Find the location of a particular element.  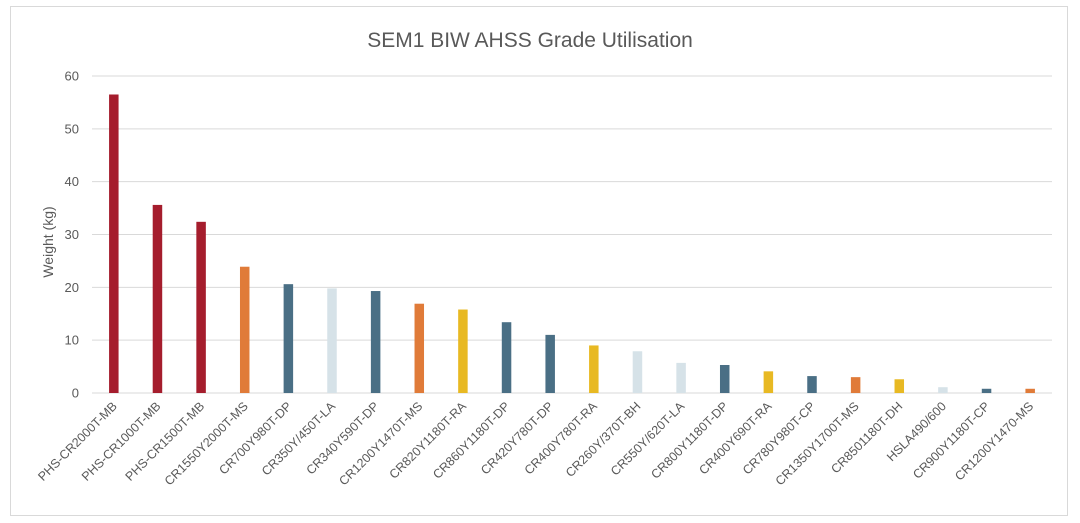

x-tick-label: CR900Y1180T-CP is located at coordinates (951, 440).